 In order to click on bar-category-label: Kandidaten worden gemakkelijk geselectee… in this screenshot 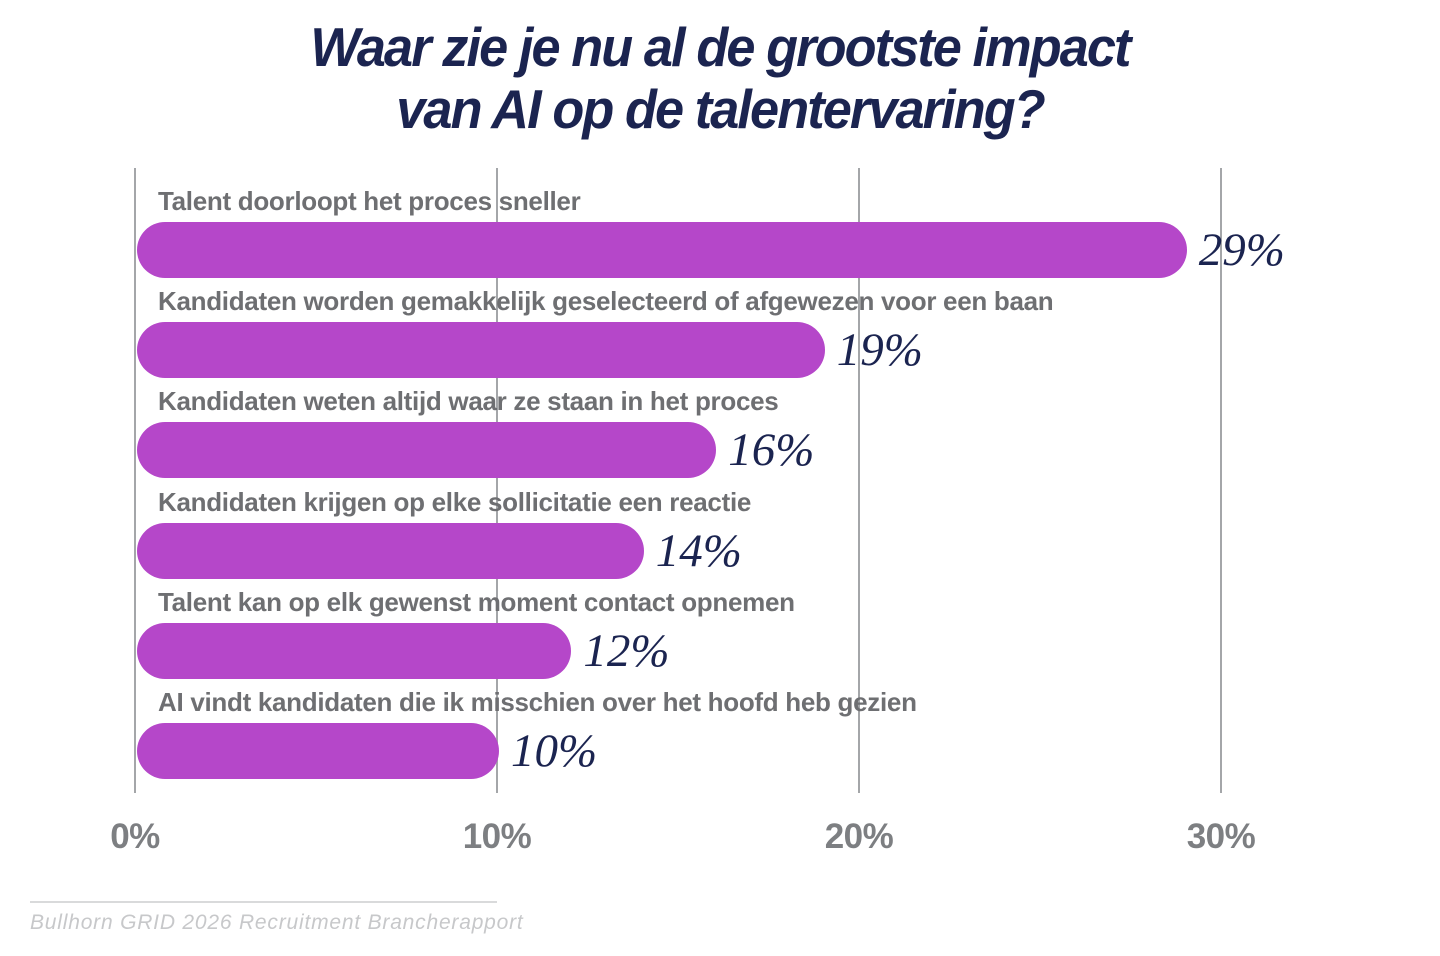, I will do `click(606, 301)`.